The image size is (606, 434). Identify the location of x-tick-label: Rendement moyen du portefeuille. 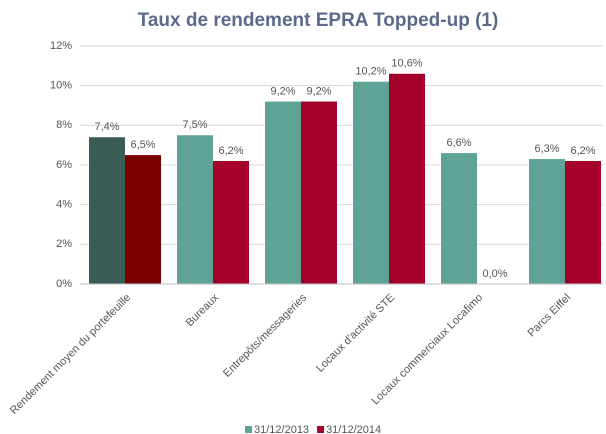
(70, 354).